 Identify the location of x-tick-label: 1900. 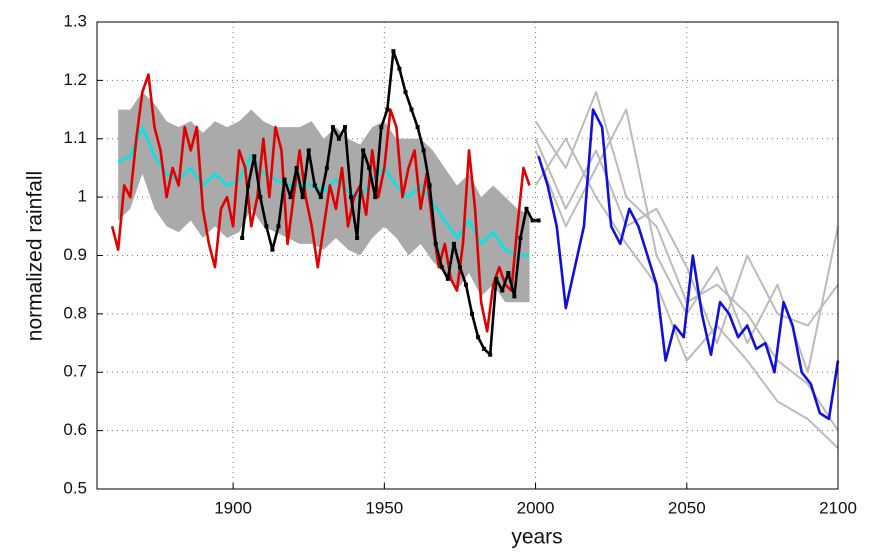
(233, 507).